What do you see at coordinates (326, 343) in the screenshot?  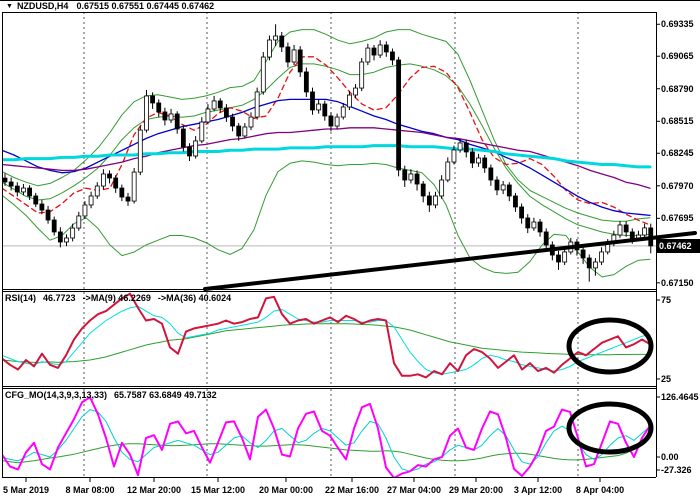 I see `rsi-ma36-line` at bounding box center [326, 343].